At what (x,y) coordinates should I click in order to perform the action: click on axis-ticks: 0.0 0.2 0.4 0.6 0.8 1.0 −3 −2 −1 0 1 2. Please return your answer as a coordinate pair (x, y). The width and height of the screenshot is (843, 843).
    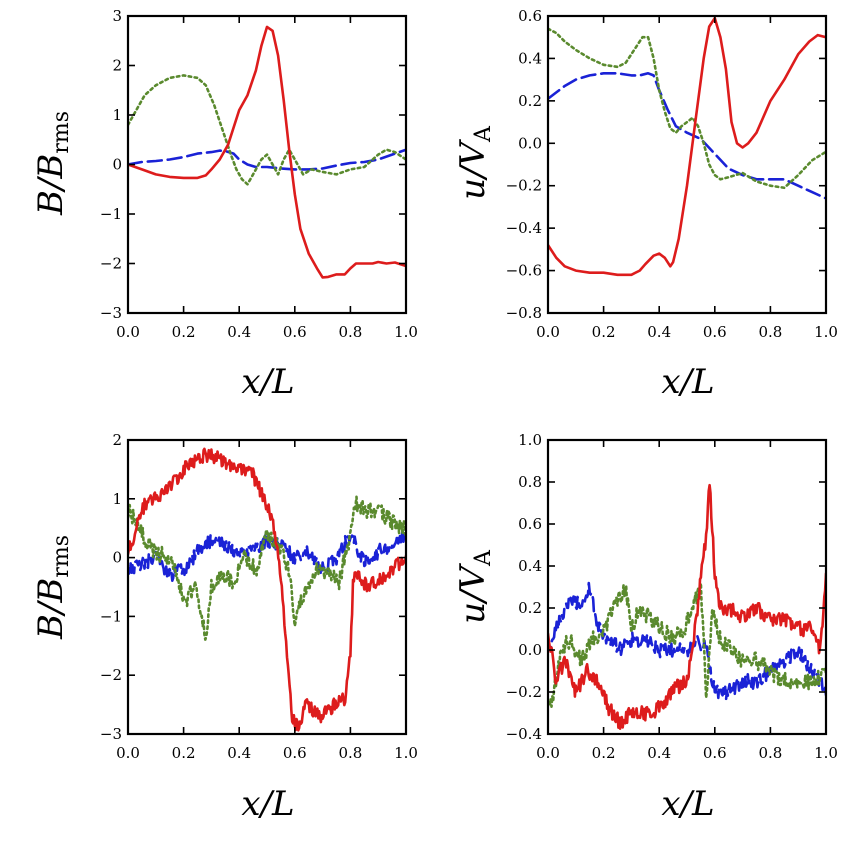
    Looking at the image, I should click on (259, 596).